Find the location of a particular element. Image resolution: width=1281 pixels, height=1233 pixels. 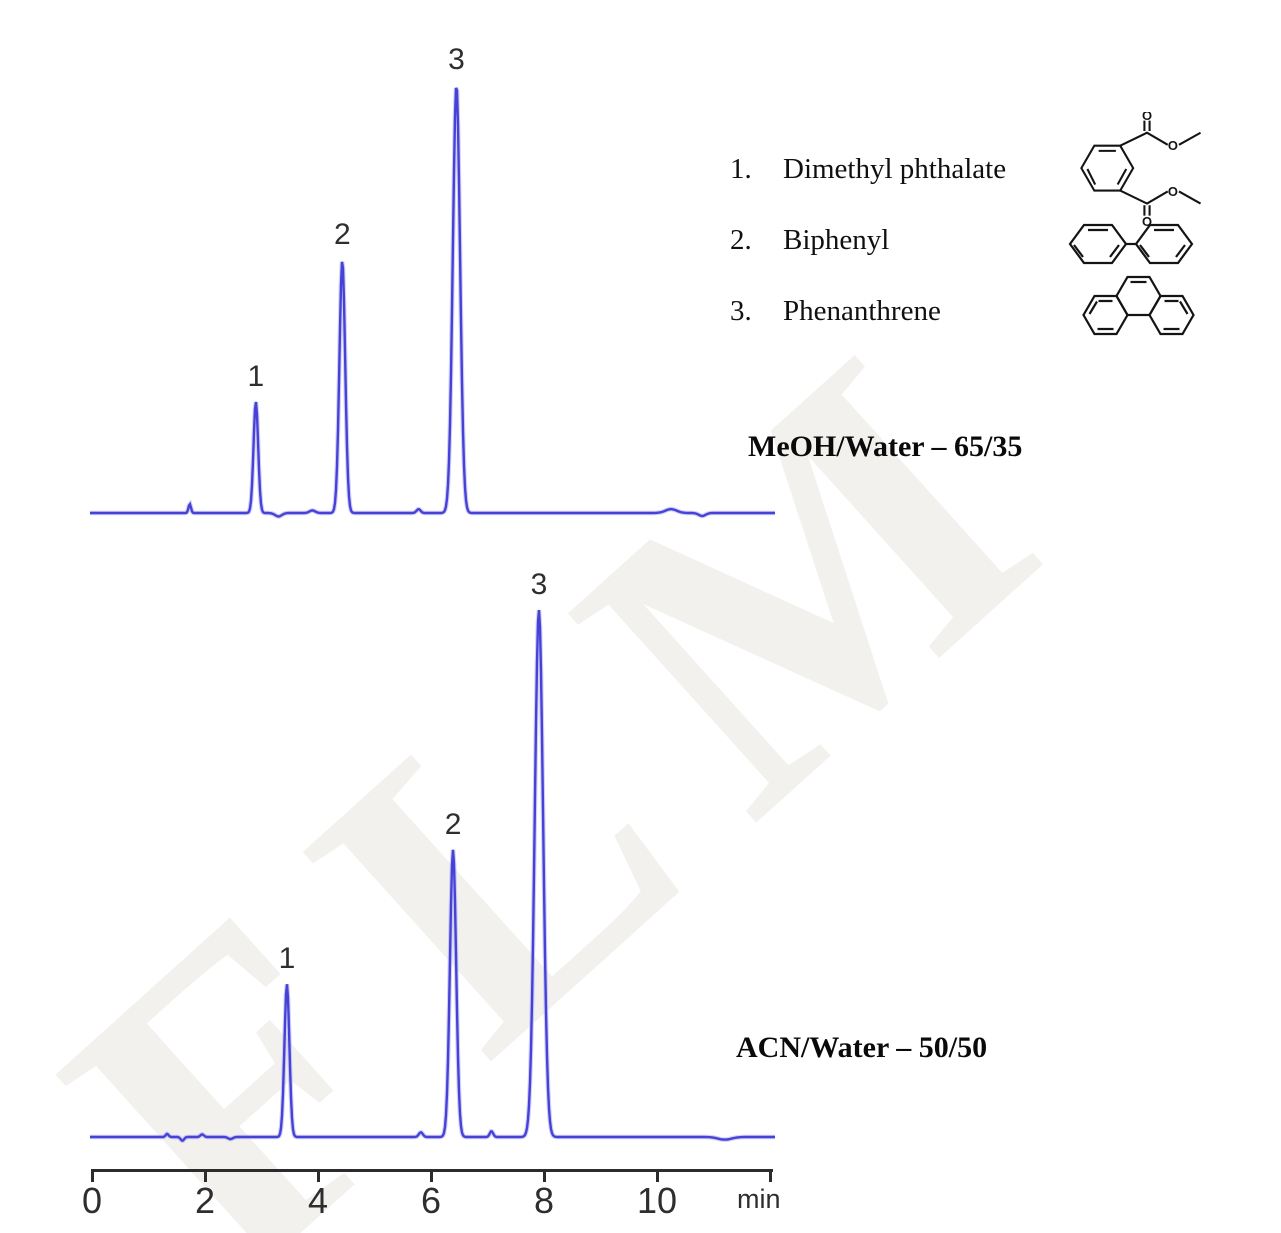

biphenyl-structure-icon is located at coordinates (1131, 244).